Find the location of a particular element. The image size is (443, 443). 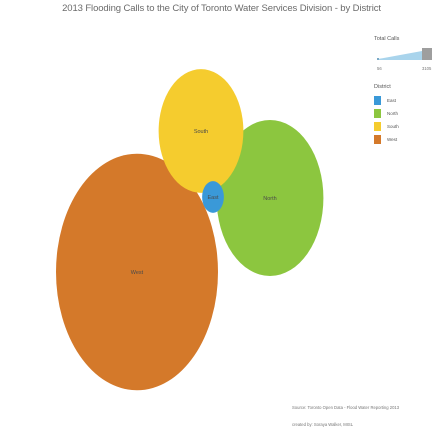

color-legend-title: District is located at coordinates (382, 87).